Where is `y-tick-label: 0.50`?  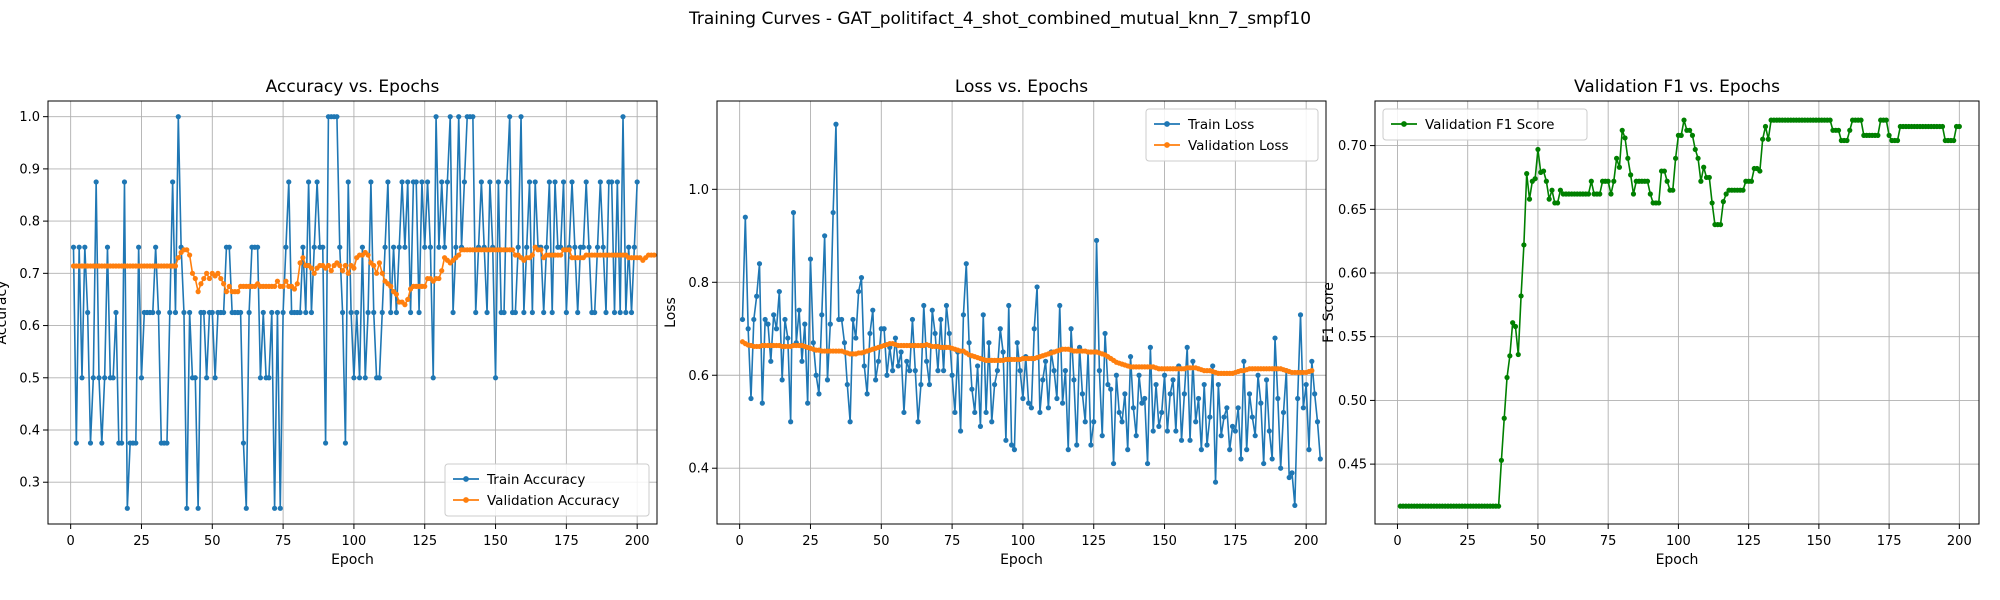 y-tick-label: 0.50 is located at coordinates (1352, 401).